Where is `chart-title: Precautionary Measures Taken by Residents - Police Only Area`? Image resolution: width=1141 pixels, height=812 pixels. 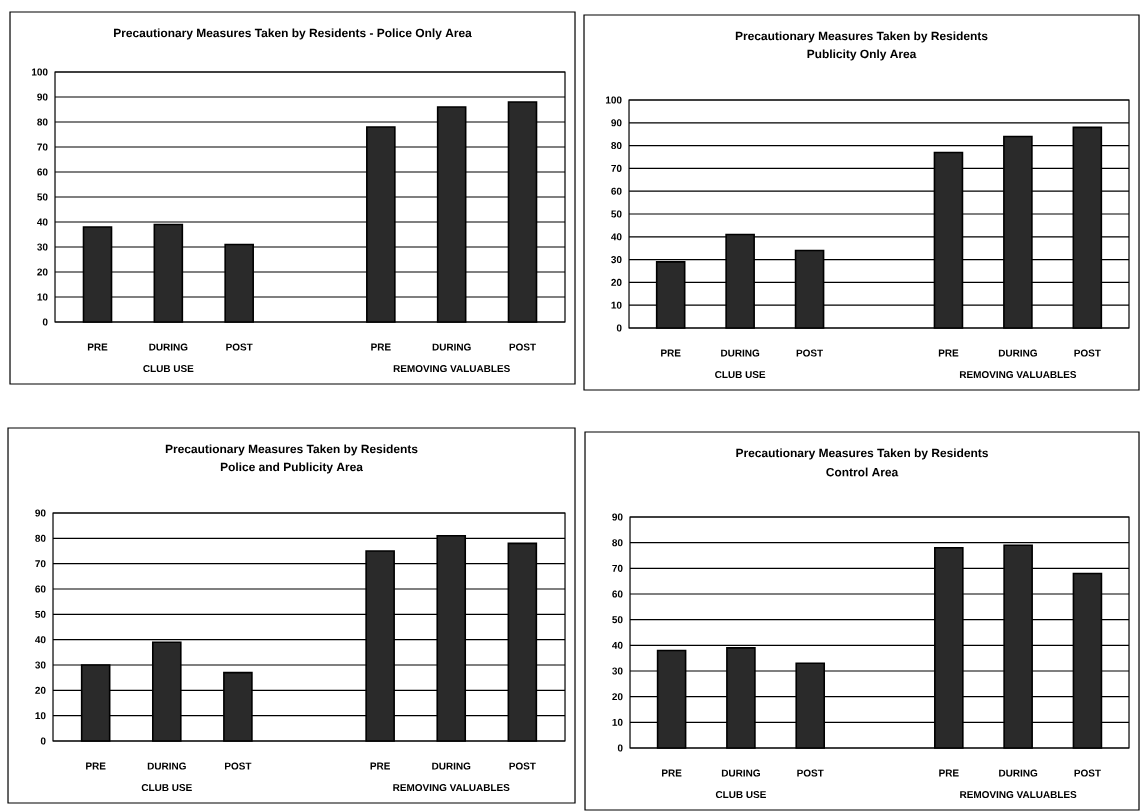
chart-title: Precautionary Measures Taken by Residents - Police Only Area is located at coordinates (293, 34).